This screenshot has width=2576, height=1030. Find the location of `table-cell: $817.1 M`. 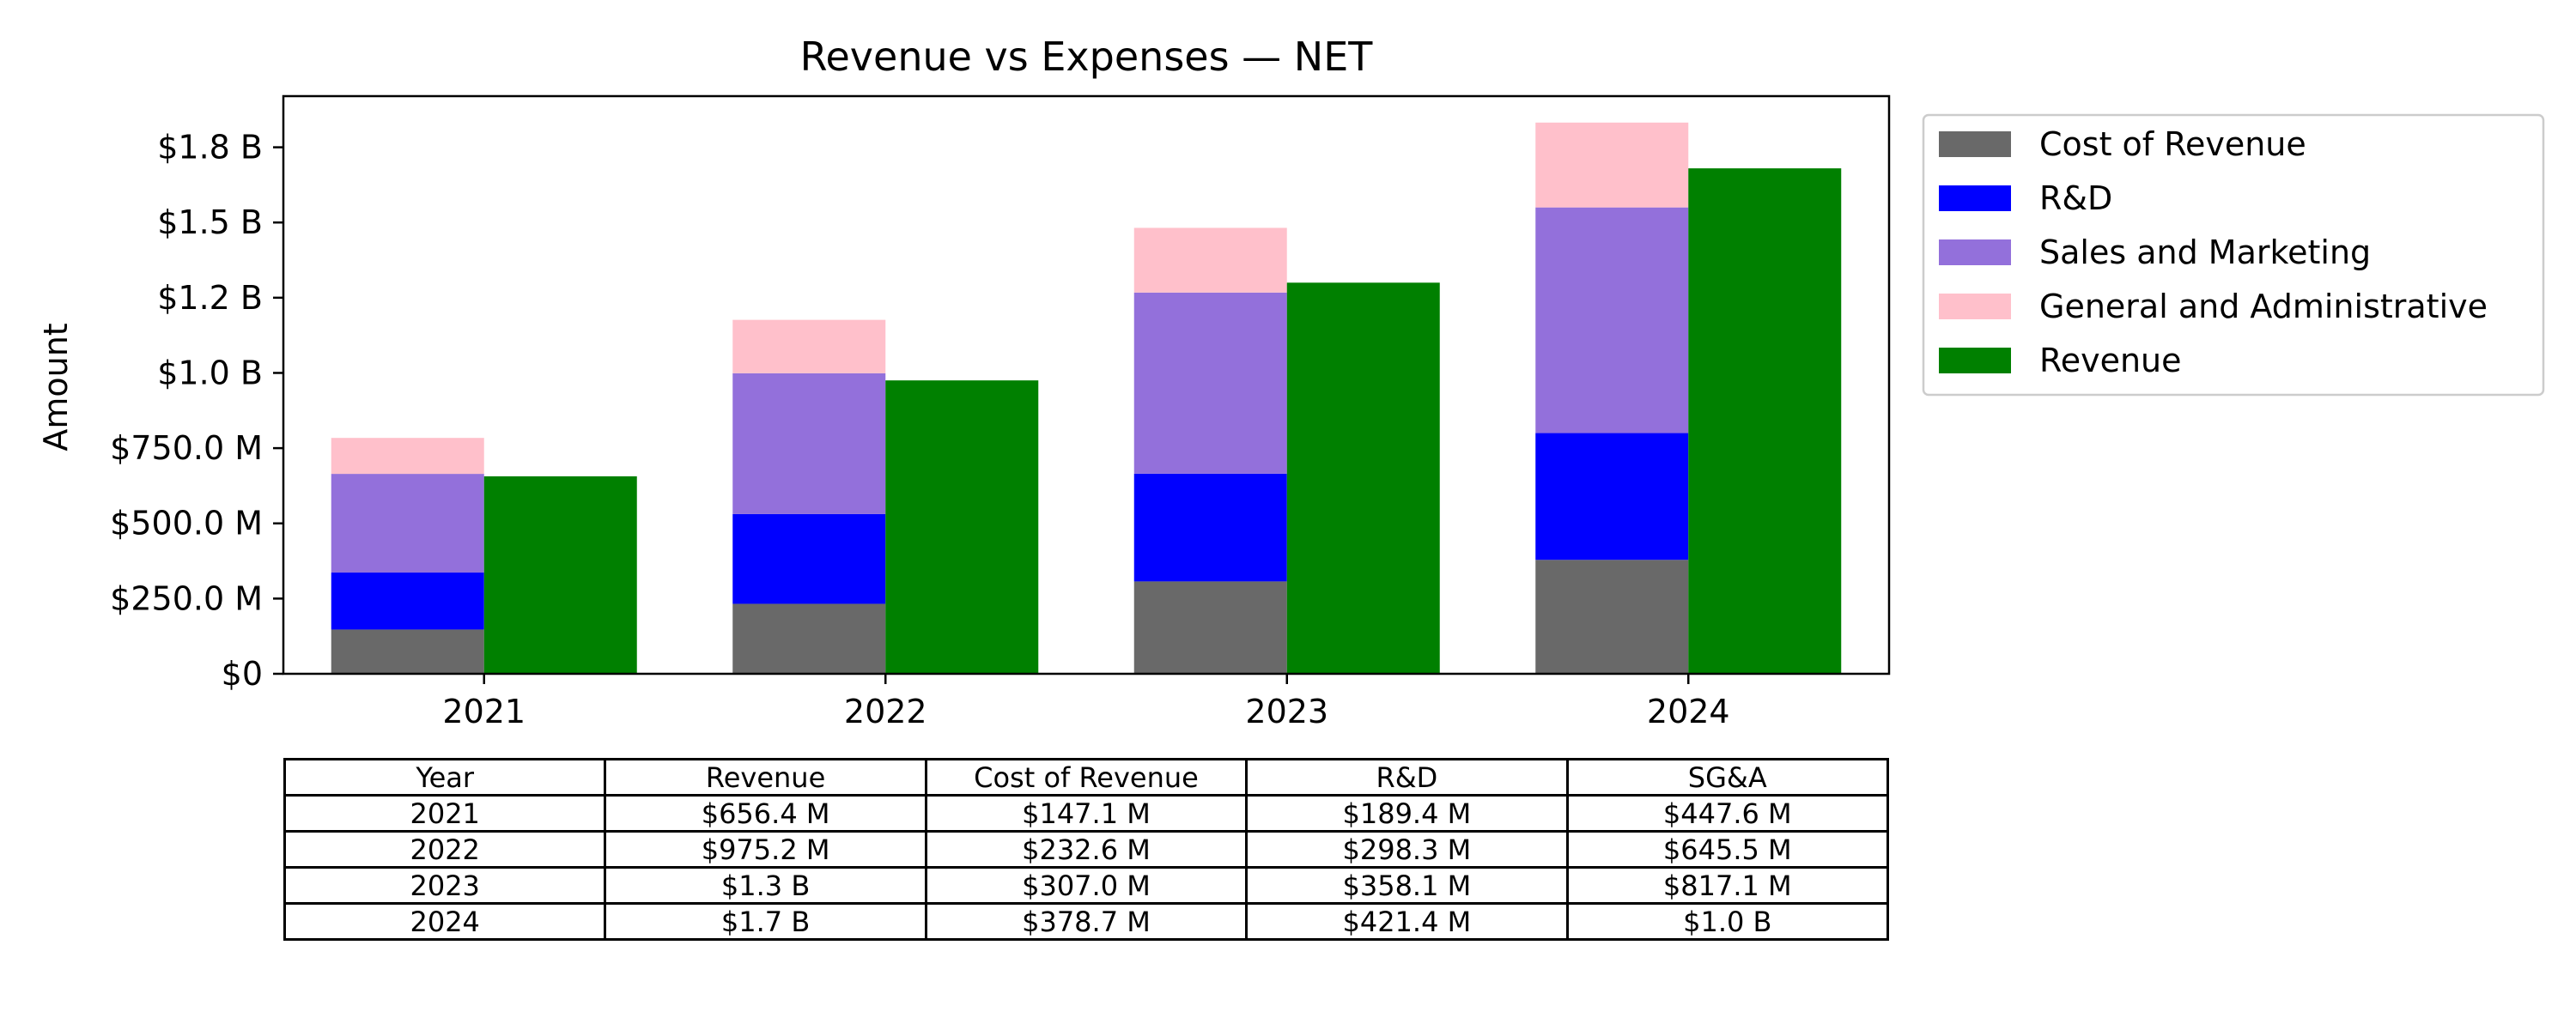

table-cell: $817.1 M is located at coordinates (1727, 885).